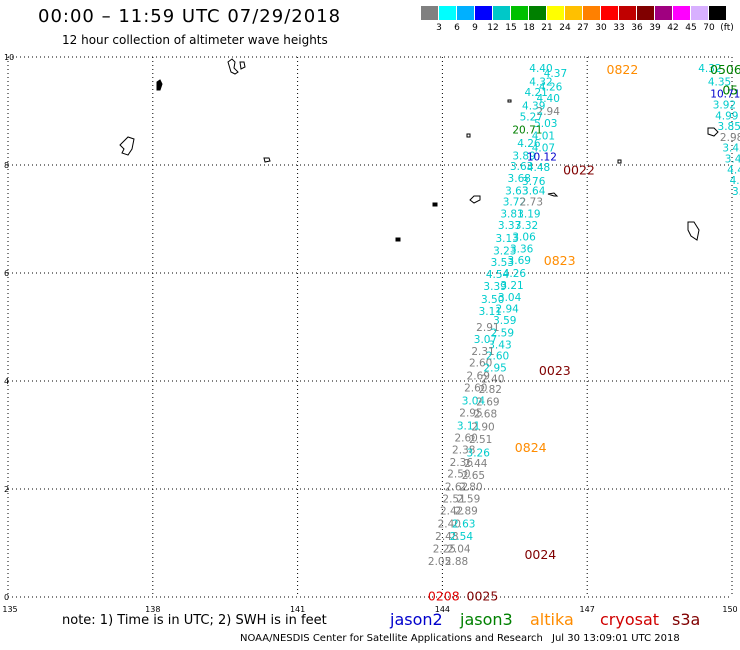 This screenshot has width=740, height=650. What do you see at coordinates (456, 562) in the screenshot?
I see `wave-height-value: 2.88` at bounding box center [456, 562].